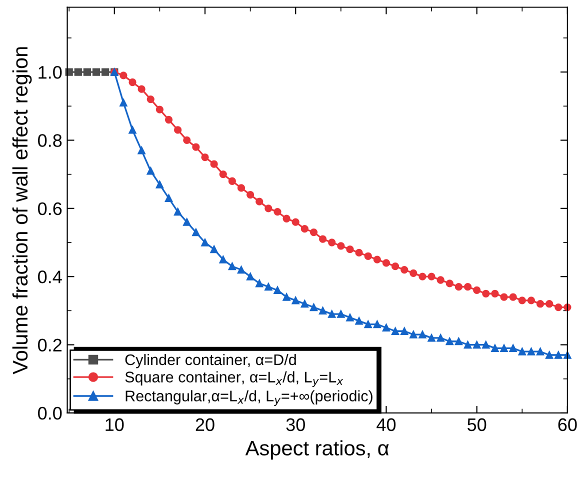 This screenshot has height=483, width=585. I want to click on x-axis-title: Aspect ratios, α, so click(317, 450).